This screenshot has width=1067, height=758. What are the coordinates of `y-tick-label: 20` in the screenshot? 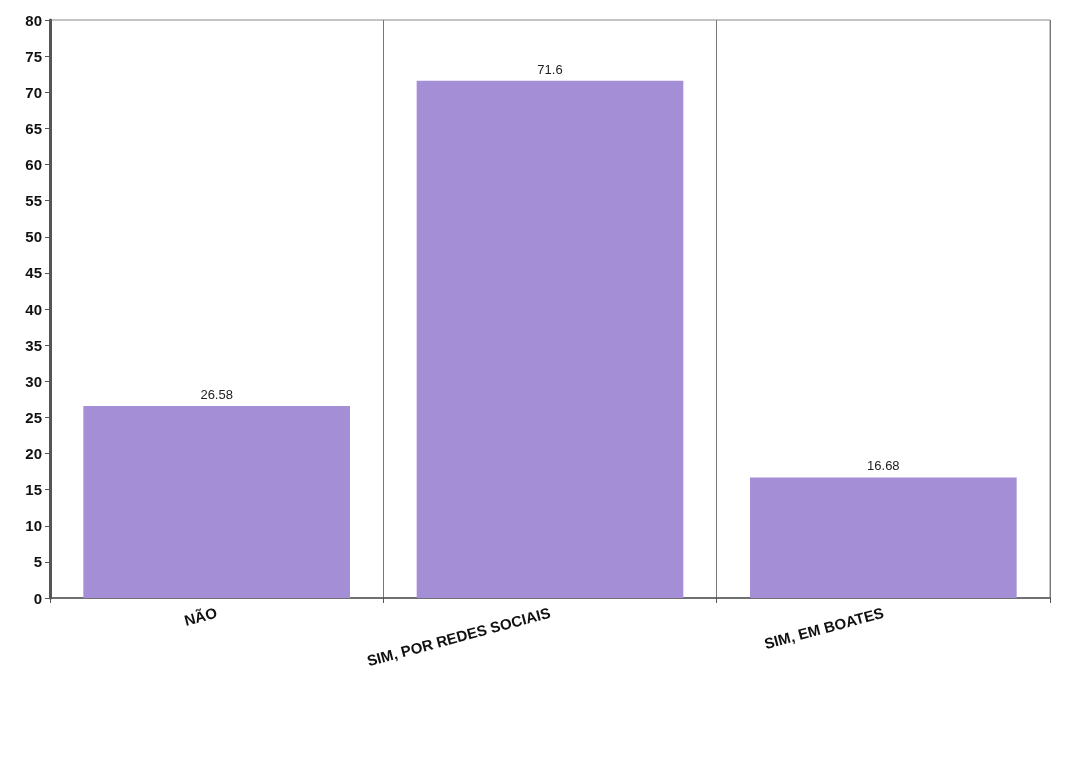 It's located at (33, 453).